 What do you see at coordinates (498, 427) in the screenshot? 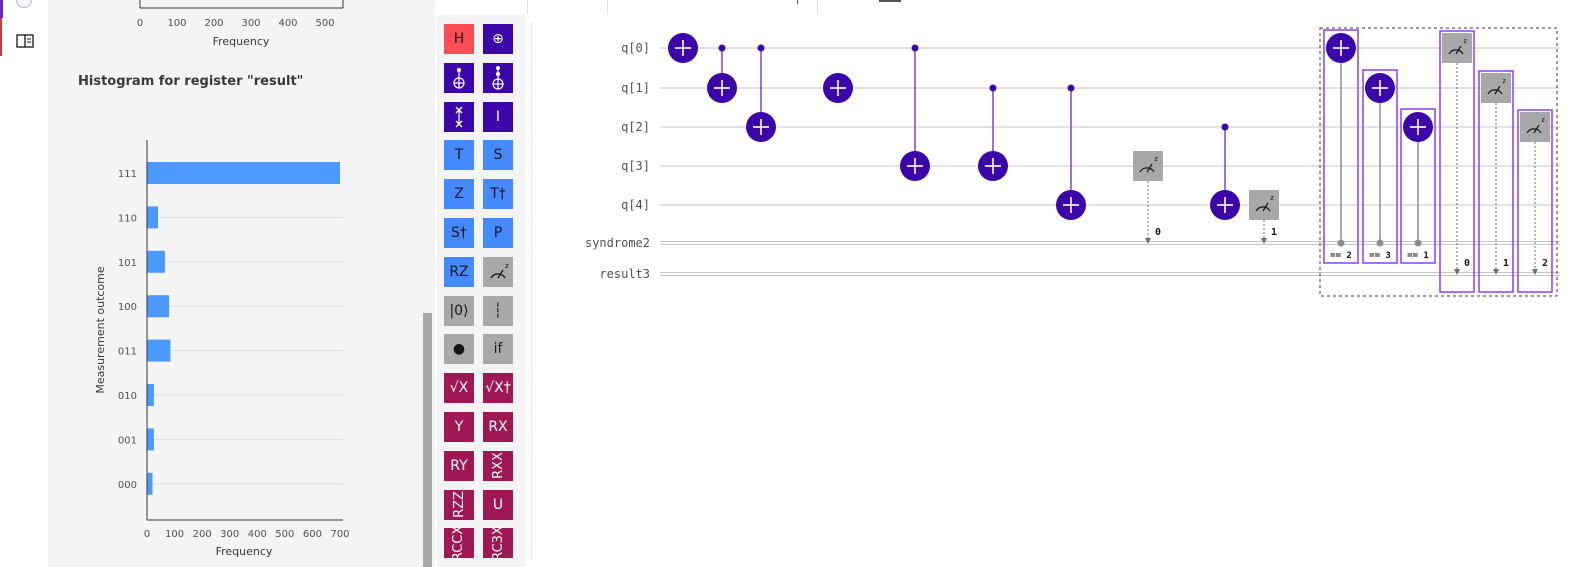
I see `gate-rx: RX` at bounding box center [498, 427].